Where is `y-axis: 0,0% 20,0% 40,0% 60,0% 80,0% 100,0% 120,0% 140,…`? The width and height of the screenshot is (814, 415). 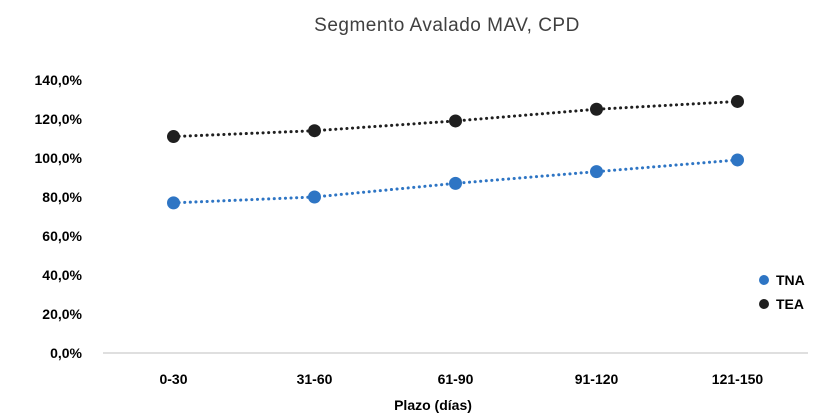 y-axis: 0,0% 20,0% 40,0% 60,0% 80,0% 100,0% 120,0% 140,… is located at coordinates (59, 216).